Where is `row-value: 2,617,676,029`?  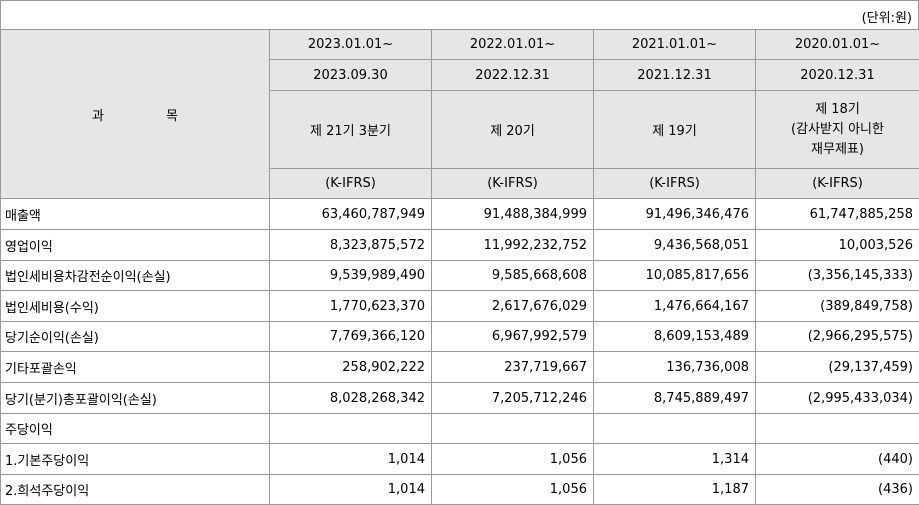 row-value: 2,617,676,029 is located at coordinates (513, 306).